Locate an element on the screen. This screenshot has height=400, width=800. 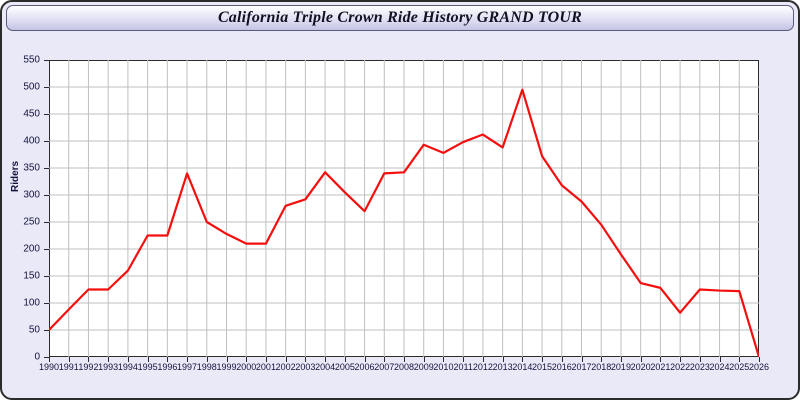
x-axis-tick-label: 2019 is located at coordinates (620, 367).